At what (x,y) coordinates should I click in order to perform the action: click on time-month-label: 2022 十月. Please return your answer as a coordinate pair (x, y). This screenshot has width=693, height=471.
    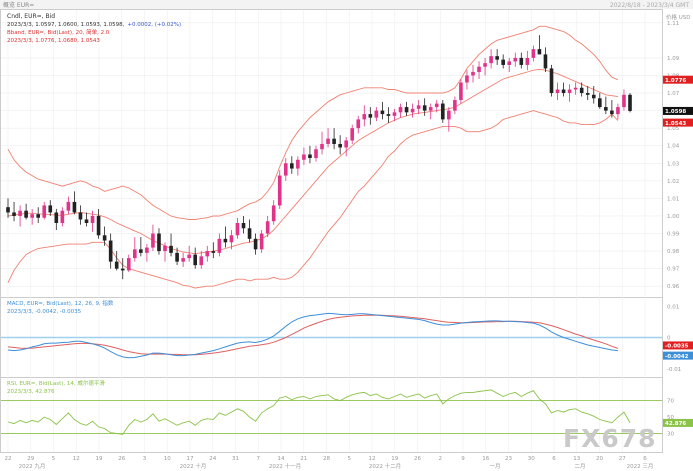
    Looking at the image, I should click on (193, 466).